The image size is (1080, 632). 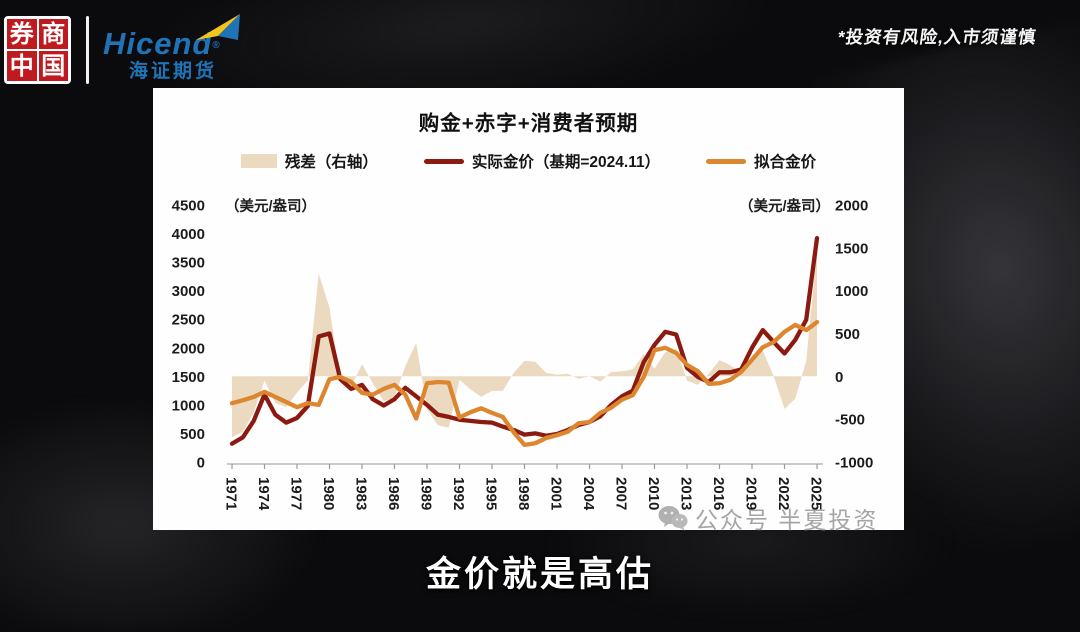 I want to click on legend-label: 实际金价（基期=2024.11）, so click(x=566, y=162).